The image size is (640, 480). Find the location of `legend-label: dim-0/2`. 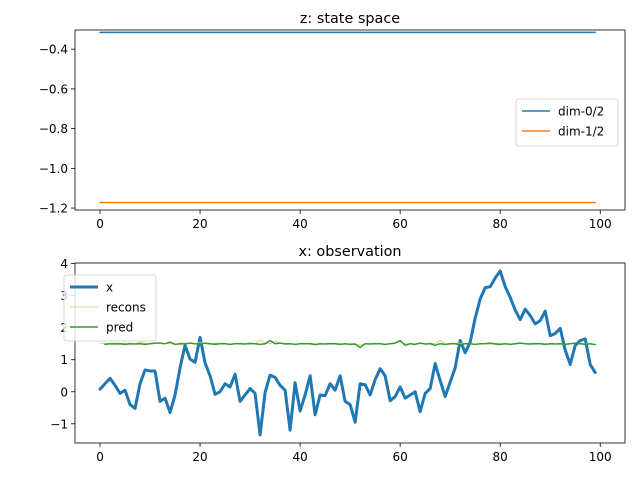

legend-label: dim-0/2 is located at coordinates (581, 112).